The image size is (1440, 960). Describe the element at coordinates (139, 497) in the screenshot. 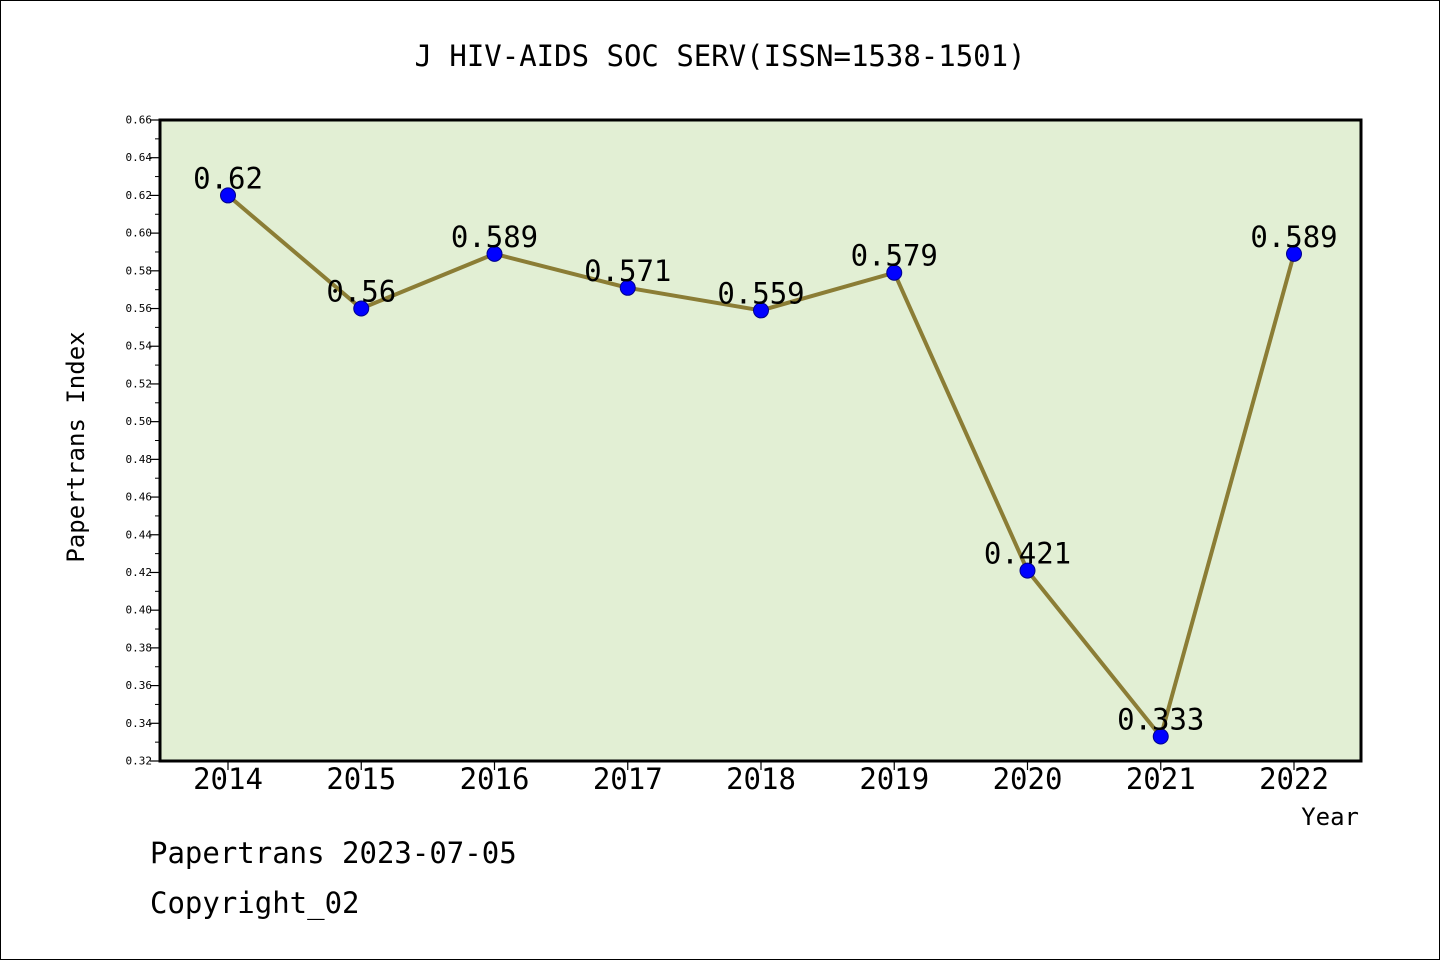

I see `y-tick-label: 0.46` at that location.